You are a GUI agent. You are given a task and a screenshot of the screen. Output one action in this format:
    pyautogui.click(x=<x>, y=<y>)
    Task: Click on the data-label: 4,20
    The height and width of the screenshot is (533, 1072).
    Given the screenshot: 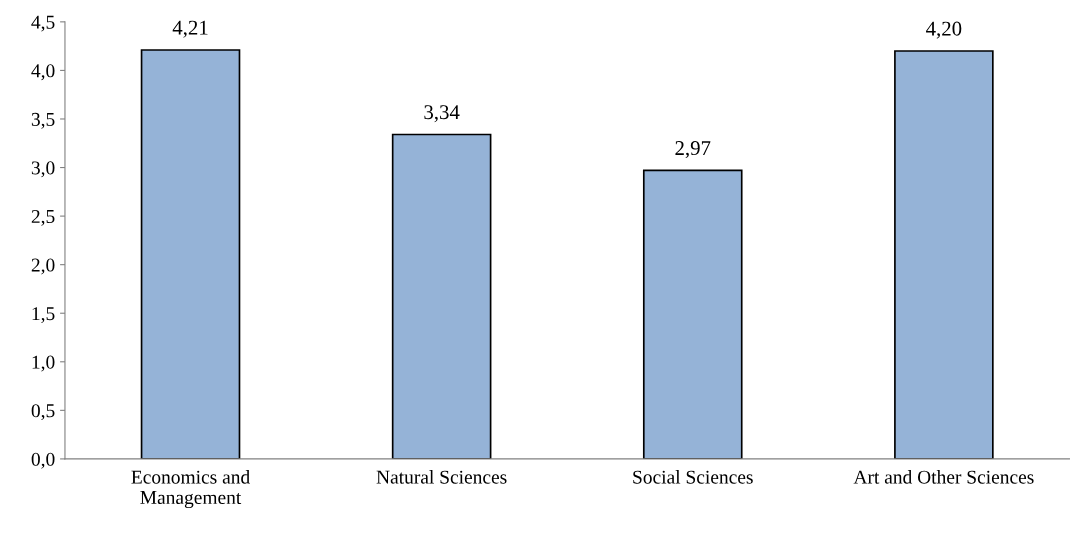 What is the action you would take?
    pyautogui.click(x=944, y=30)
    